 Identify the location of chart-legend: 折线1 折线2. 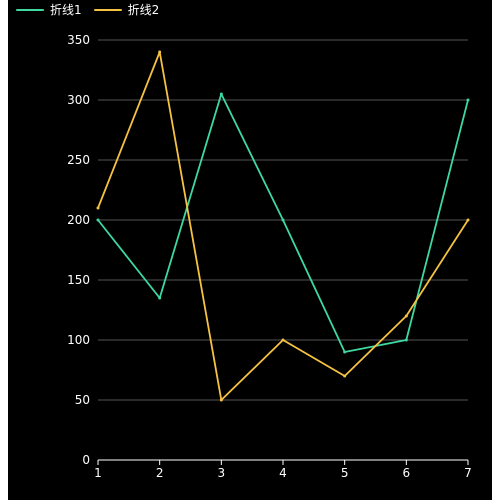
(87, 10).